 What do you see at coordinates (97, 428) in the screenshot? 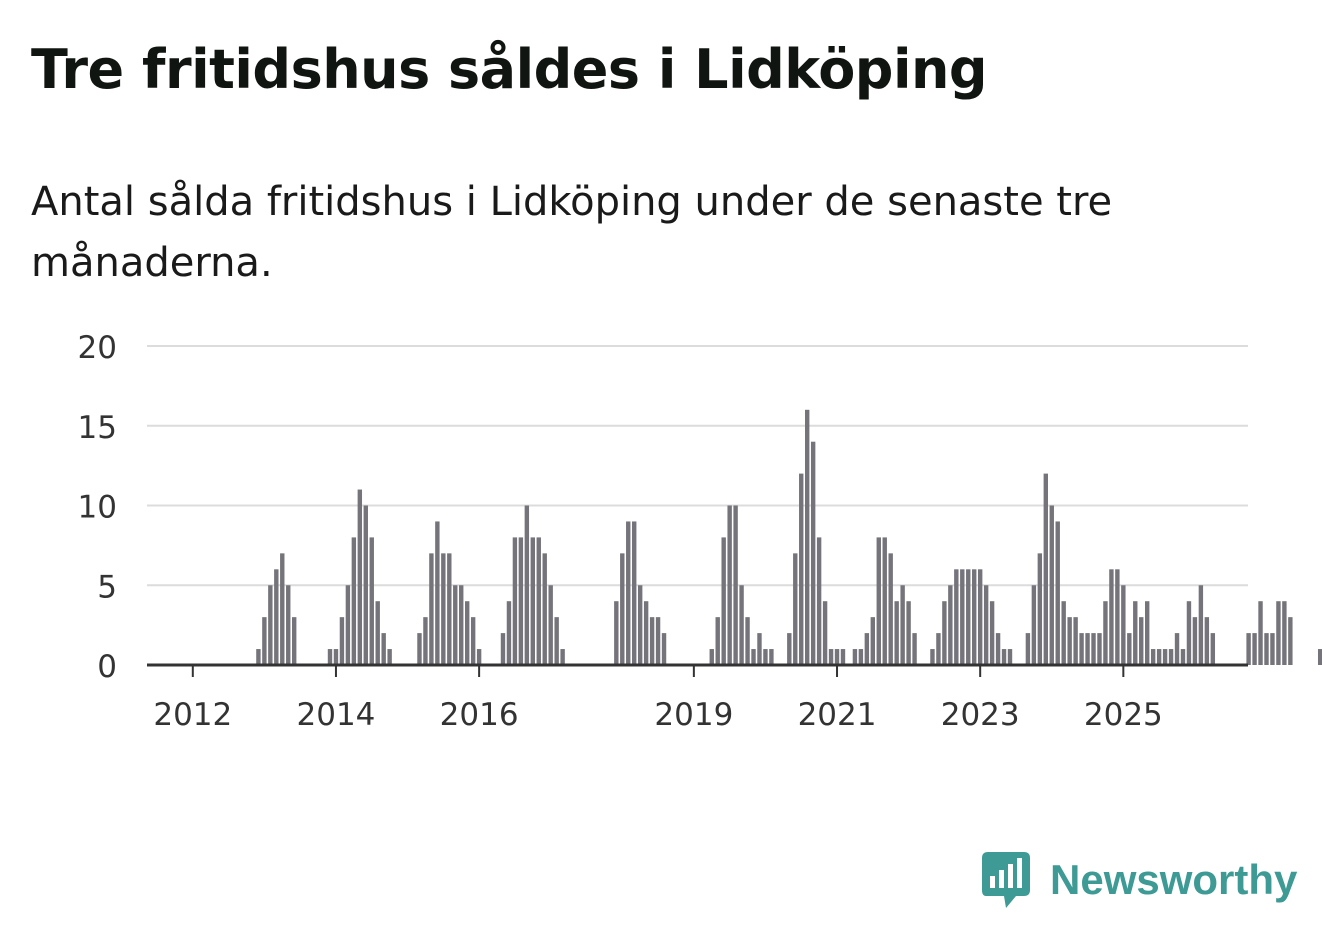
I see `y-tick-label: 15` at bounding box center [97, 428].